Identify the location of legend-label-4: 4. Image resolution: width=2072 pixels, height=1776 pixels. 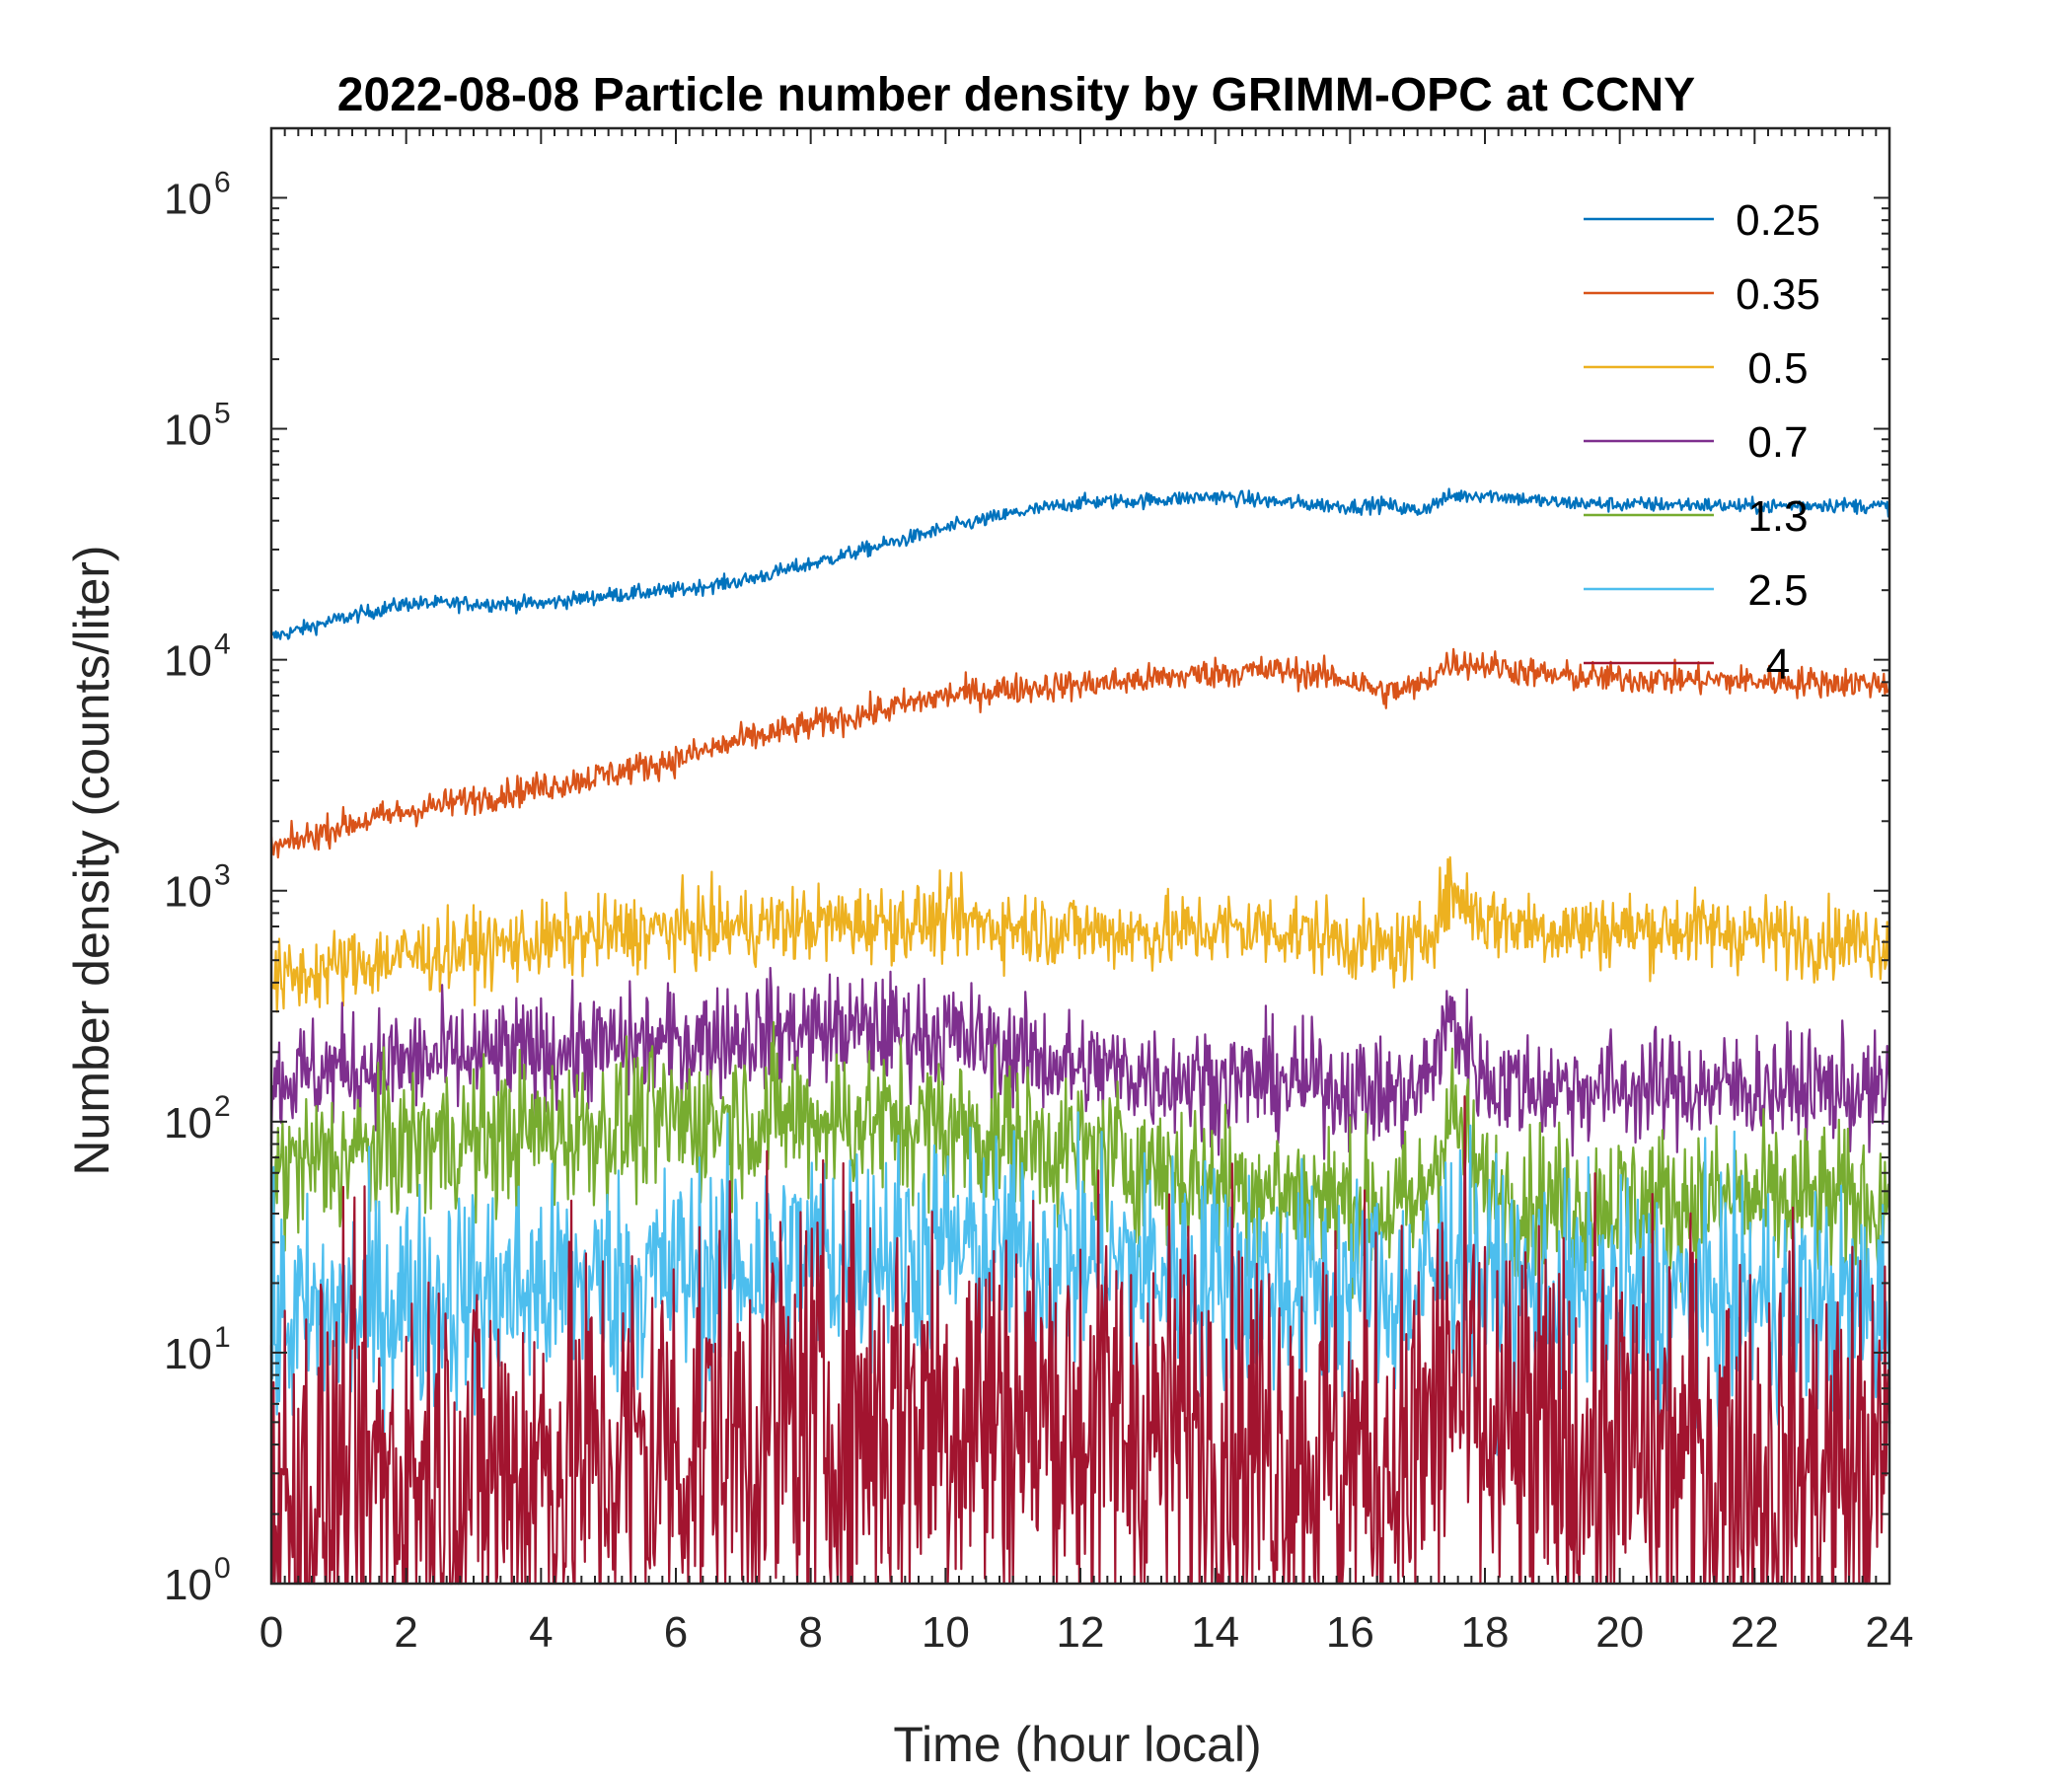
(1778, 665).